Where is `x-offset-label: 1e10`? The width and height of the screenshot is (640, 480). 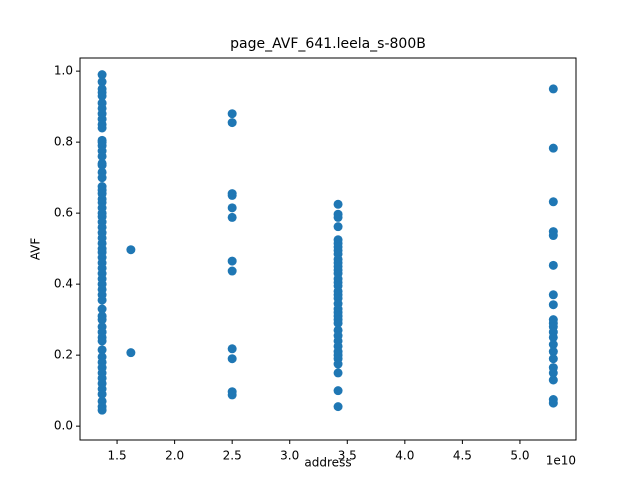 x-offset-label: 1e10 is located at coordinates (561, 461).